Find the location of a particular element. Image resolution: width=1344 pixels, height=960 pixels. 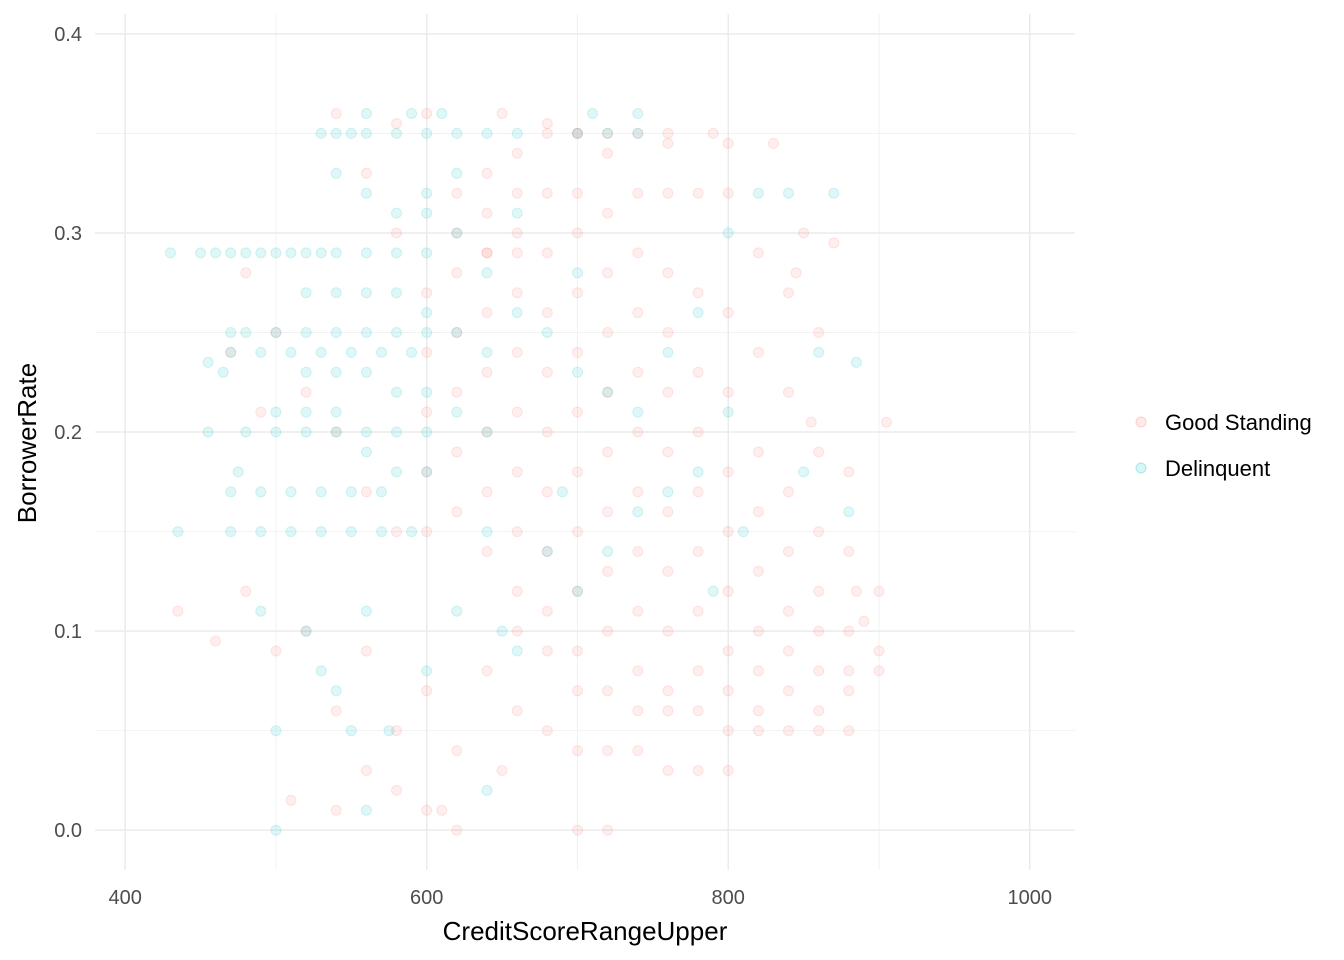

x-tick-label: 800 is located at coordinates (728, 898).